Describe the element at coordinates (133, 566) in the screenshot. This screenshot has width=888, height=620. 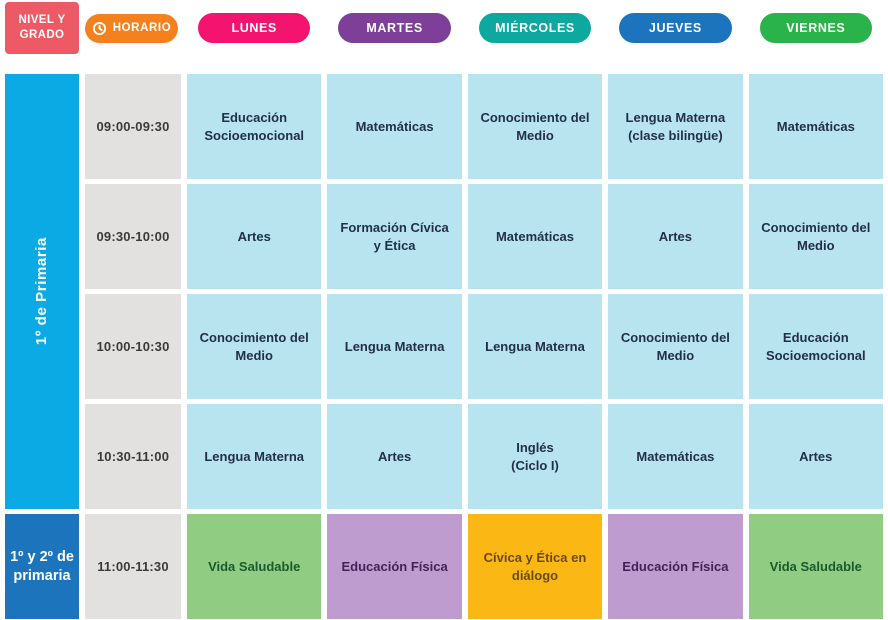
I see `time-cell: 11:00-11:30` at that location.